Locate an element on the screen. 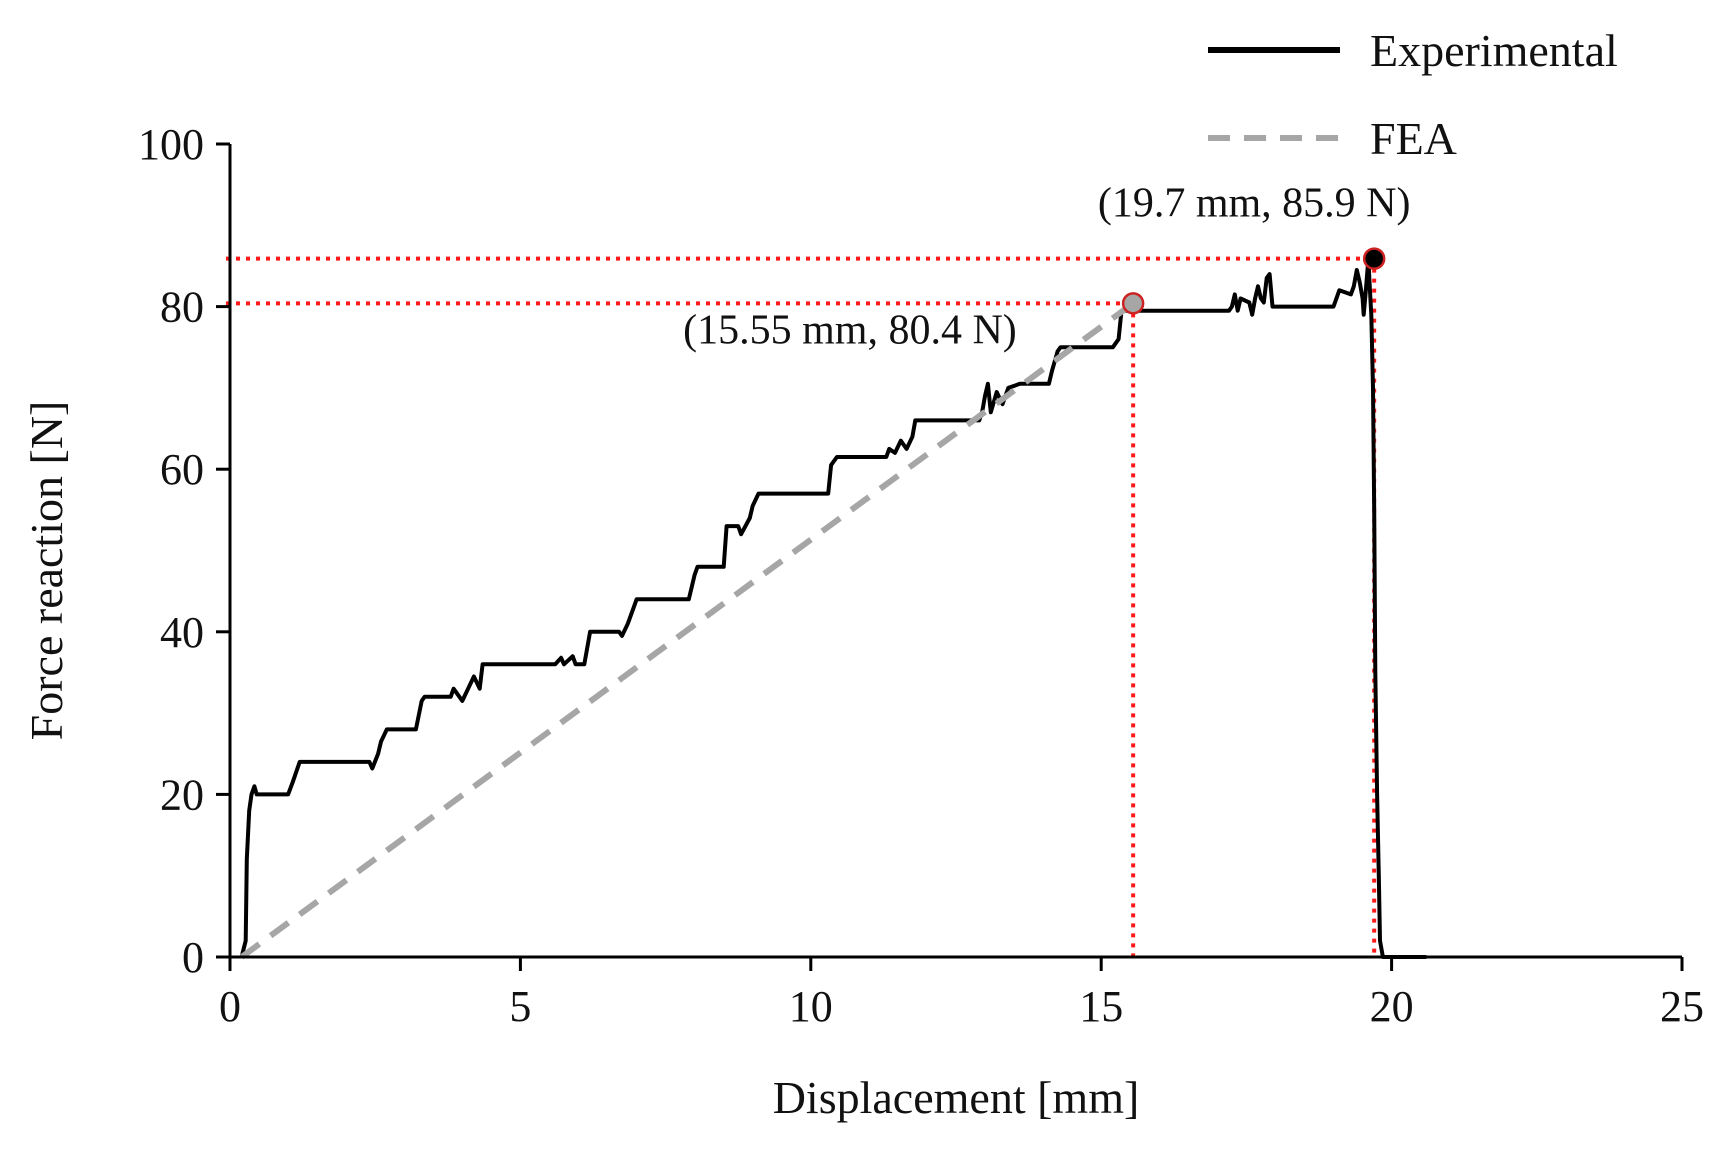 The image size is (1723, 1151). x-tick-label: 5 is located at coordinates (520, 1006).